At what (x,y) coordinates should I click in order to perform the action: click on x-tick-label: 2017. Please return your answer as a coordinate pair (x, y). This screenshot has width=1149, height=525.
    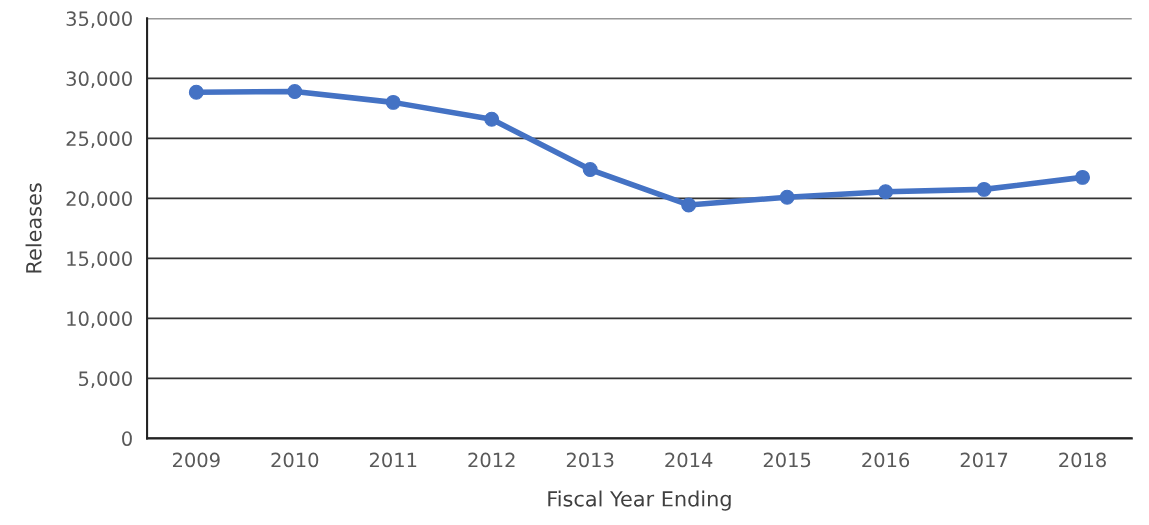
    Looking at the image, I should click on (984, 460).